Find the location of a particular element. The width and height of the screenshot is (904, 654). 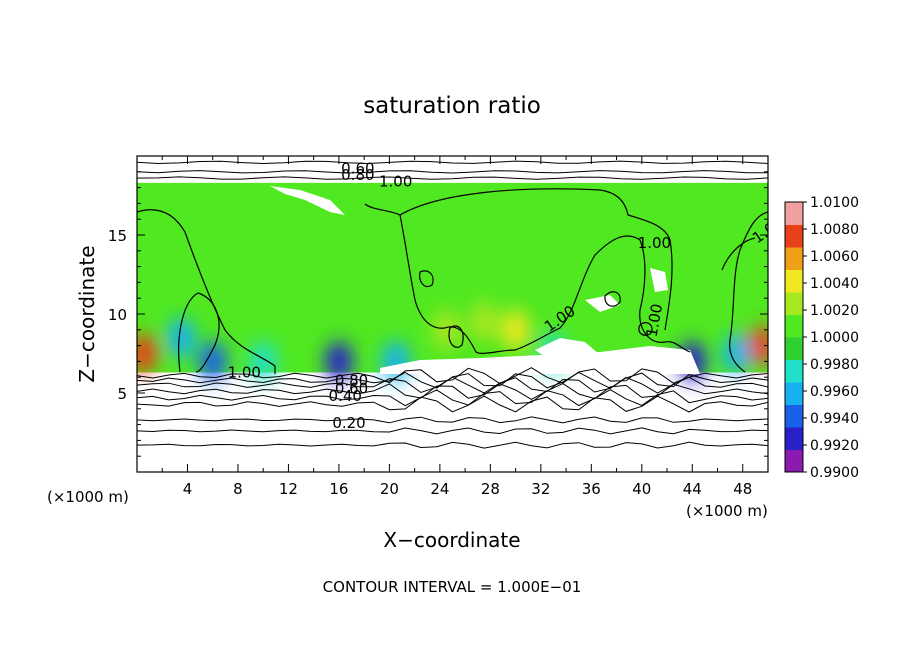

x-tick-label: 36 is located at coordinates (591, 489).